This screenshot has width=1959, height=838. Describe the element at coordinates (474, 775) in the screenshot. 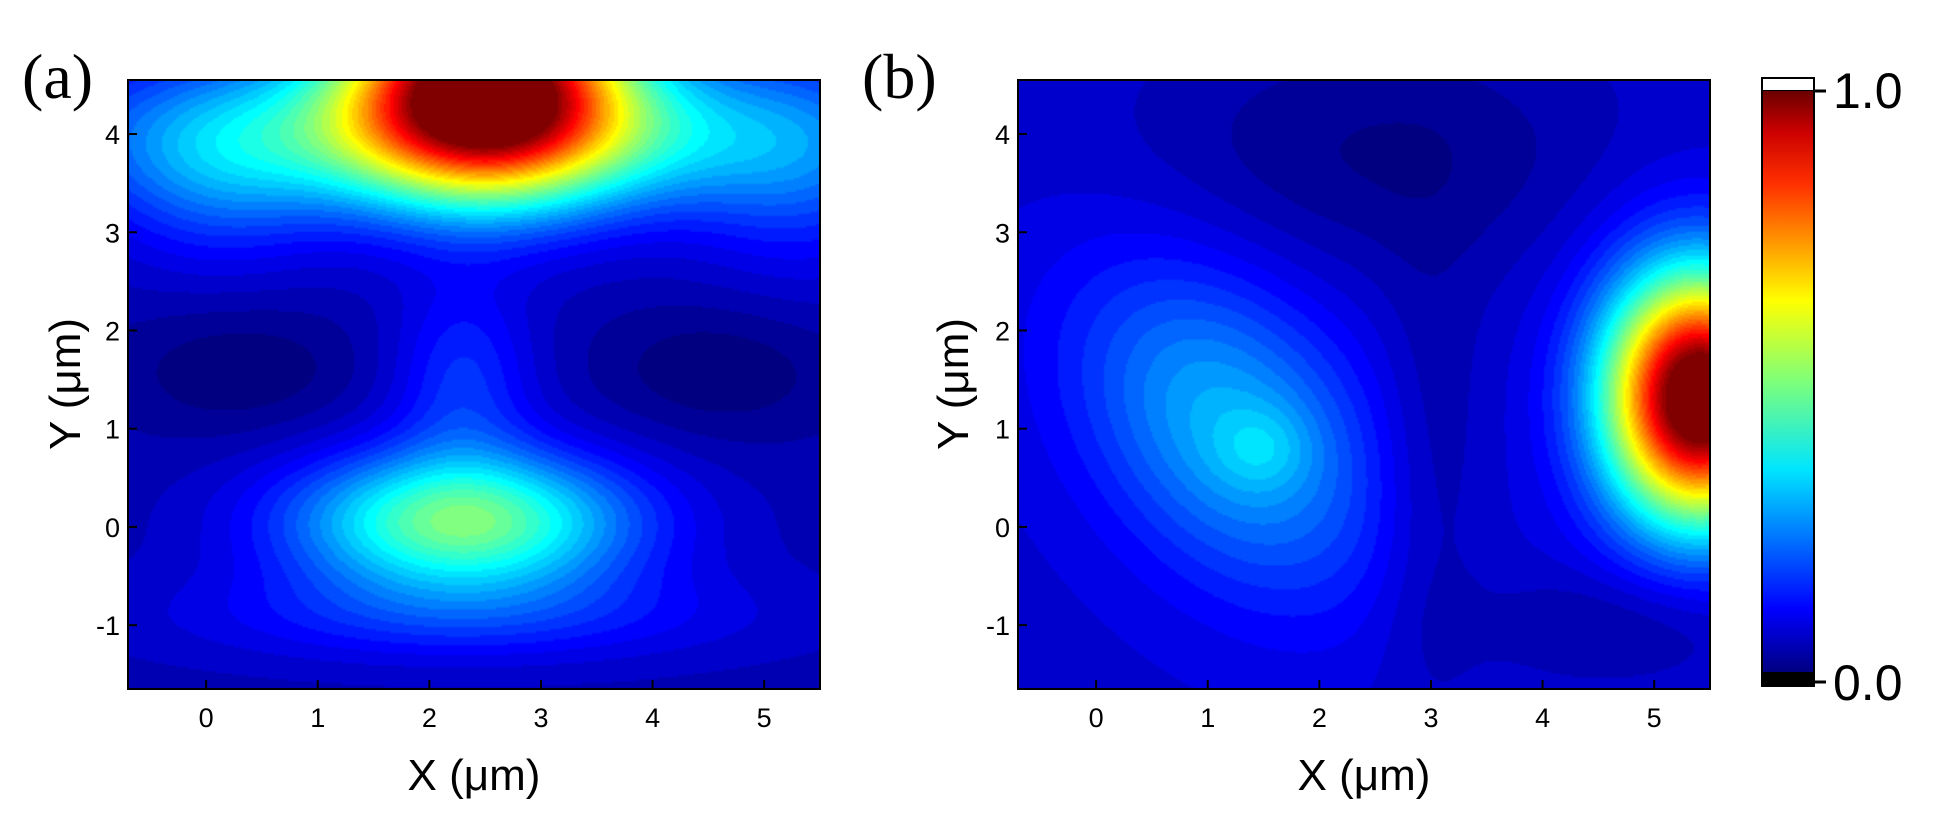

I see `x-axis-title-a: X (μm)` at that location.